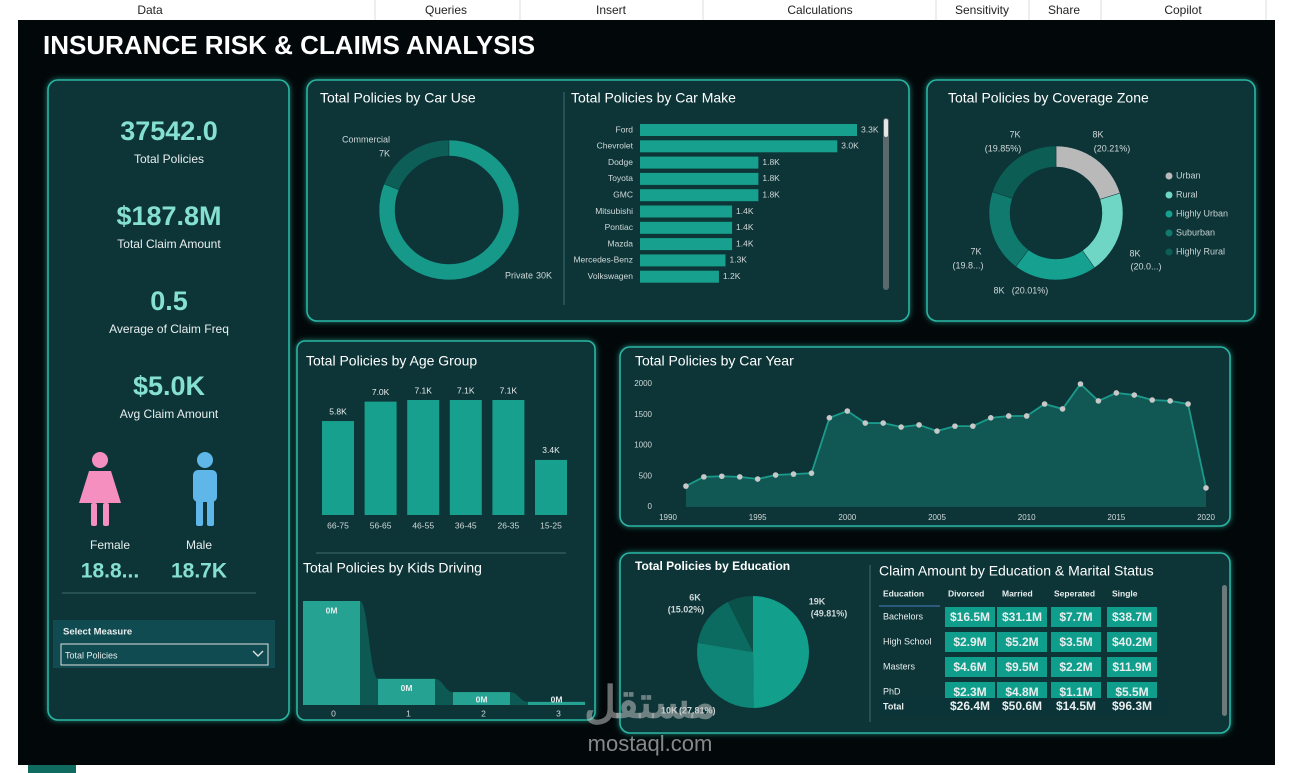  What do you see at coordinates (650, 506) in the screenshot?
I see `y-tick-label: 0` at bounding box center [650, 506].